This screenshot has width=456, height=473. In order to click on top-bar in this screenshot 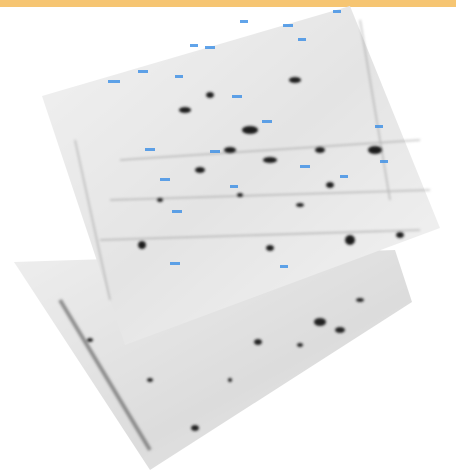, I will do `click(228, 3)`.